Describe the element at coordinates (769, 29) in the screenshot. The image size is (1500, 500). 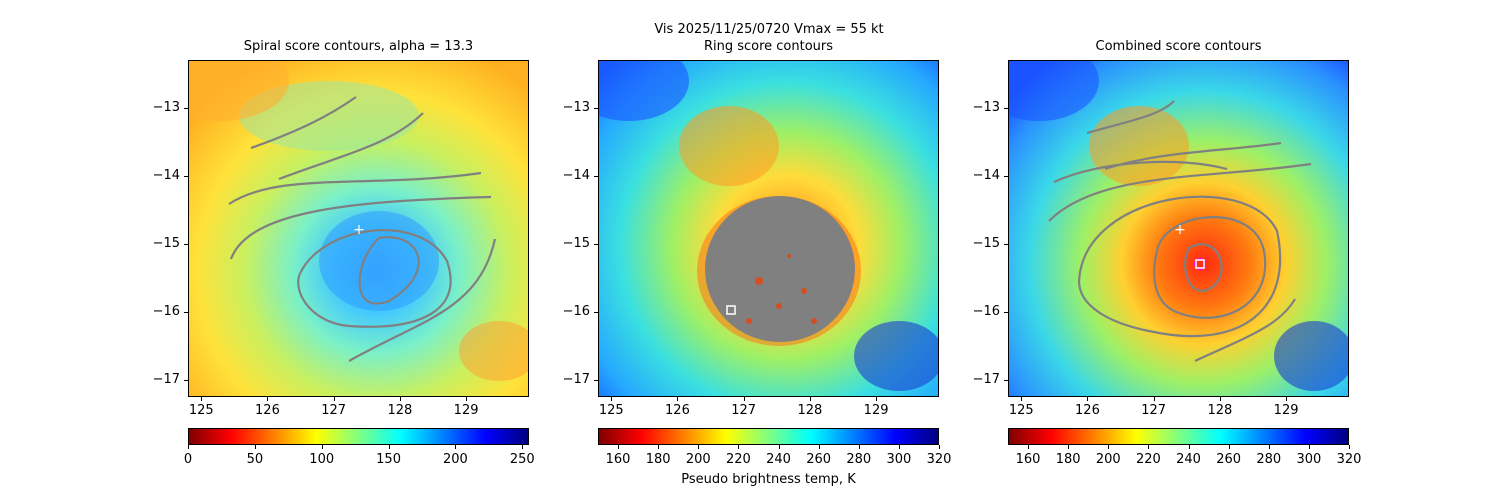
I see `figure-title: Vis 2025/11/25/0720 Vmax = 55 kt` at that location.